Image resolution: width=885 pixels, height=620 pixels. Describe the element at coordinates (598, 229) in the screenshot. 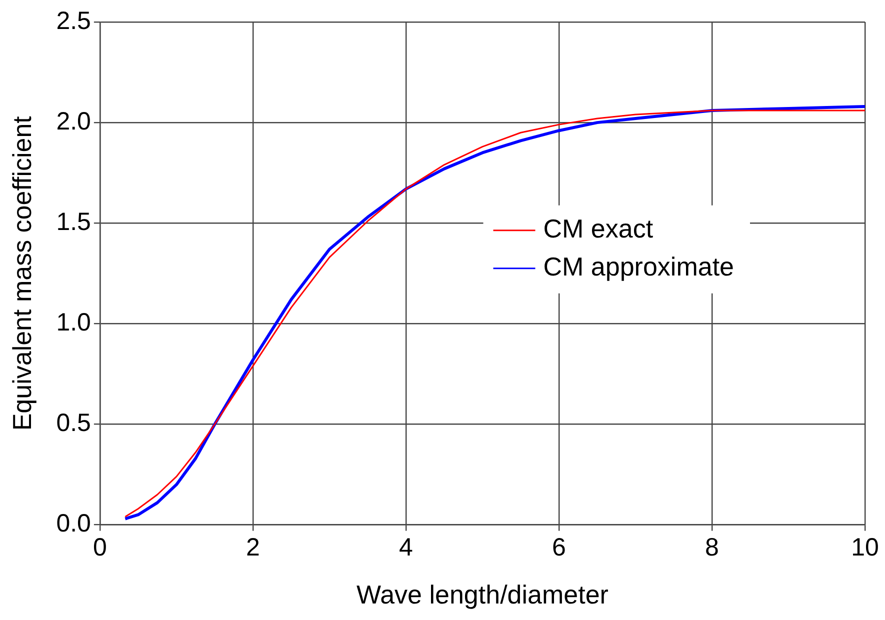

I see `legend-label: CM exact` at that location.